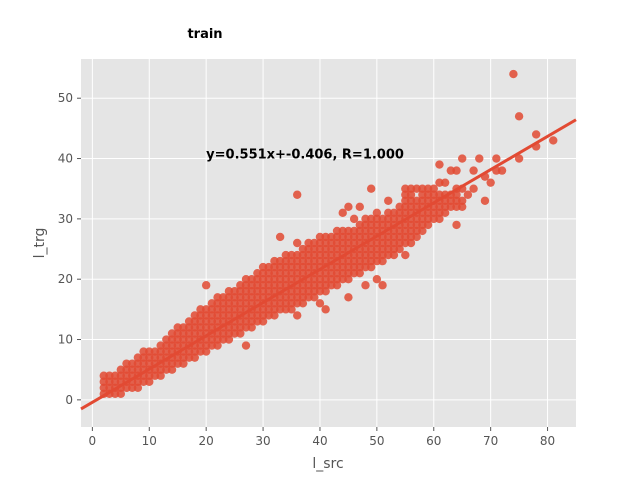 This screenshot has width=640, height=480. Describe the element at coordinates (319, 441) in the screenshot. I see `x-tick-label: 40` at that location.